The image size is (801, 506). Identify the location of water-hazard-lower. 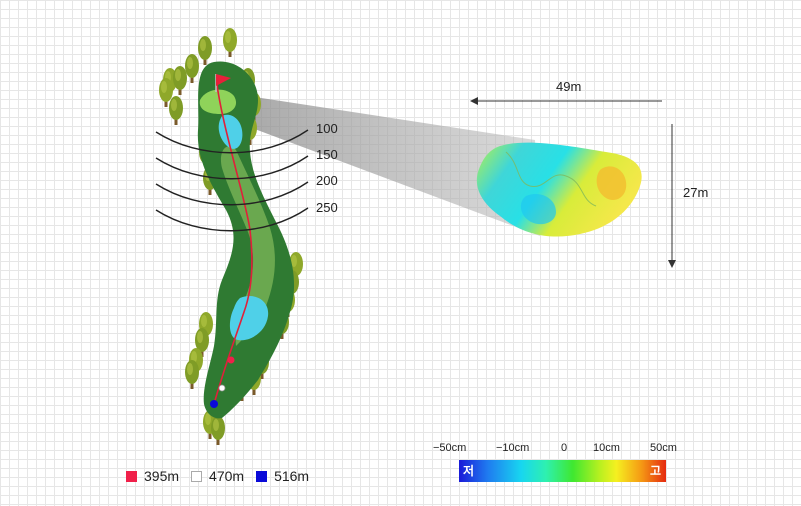
(249, 318).